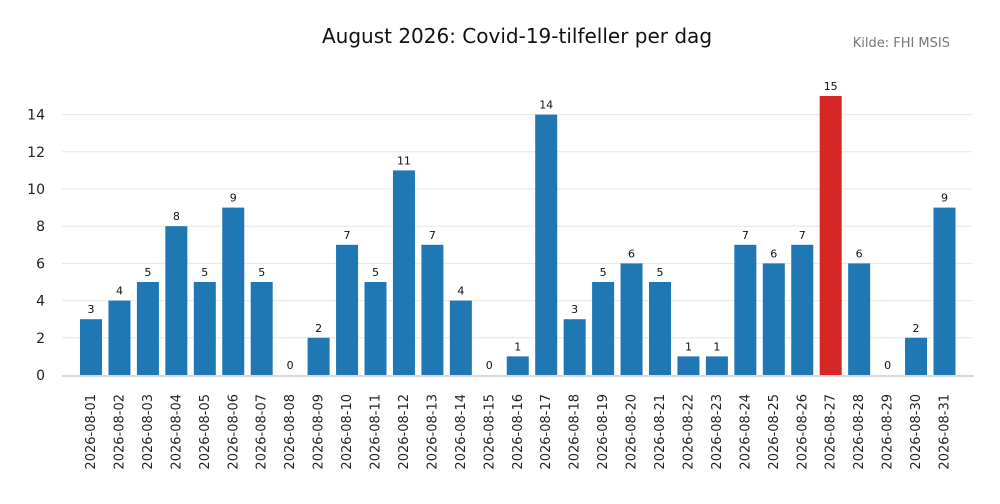 This screenshot has height=504, width=1000. What do you see at coordinates (119, 432) in the screenshot?
I see `x-tick-label: 2026-08-02` at bounding box center [119, 432].